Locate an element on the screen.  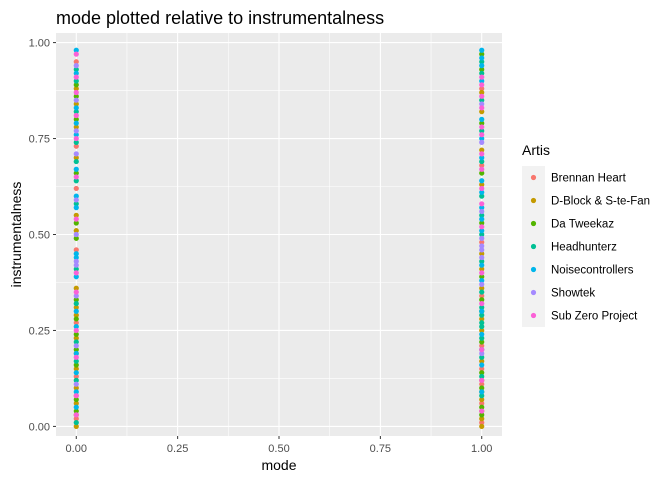
legend-label: Headhunterz is located at coordinates (584, 248).